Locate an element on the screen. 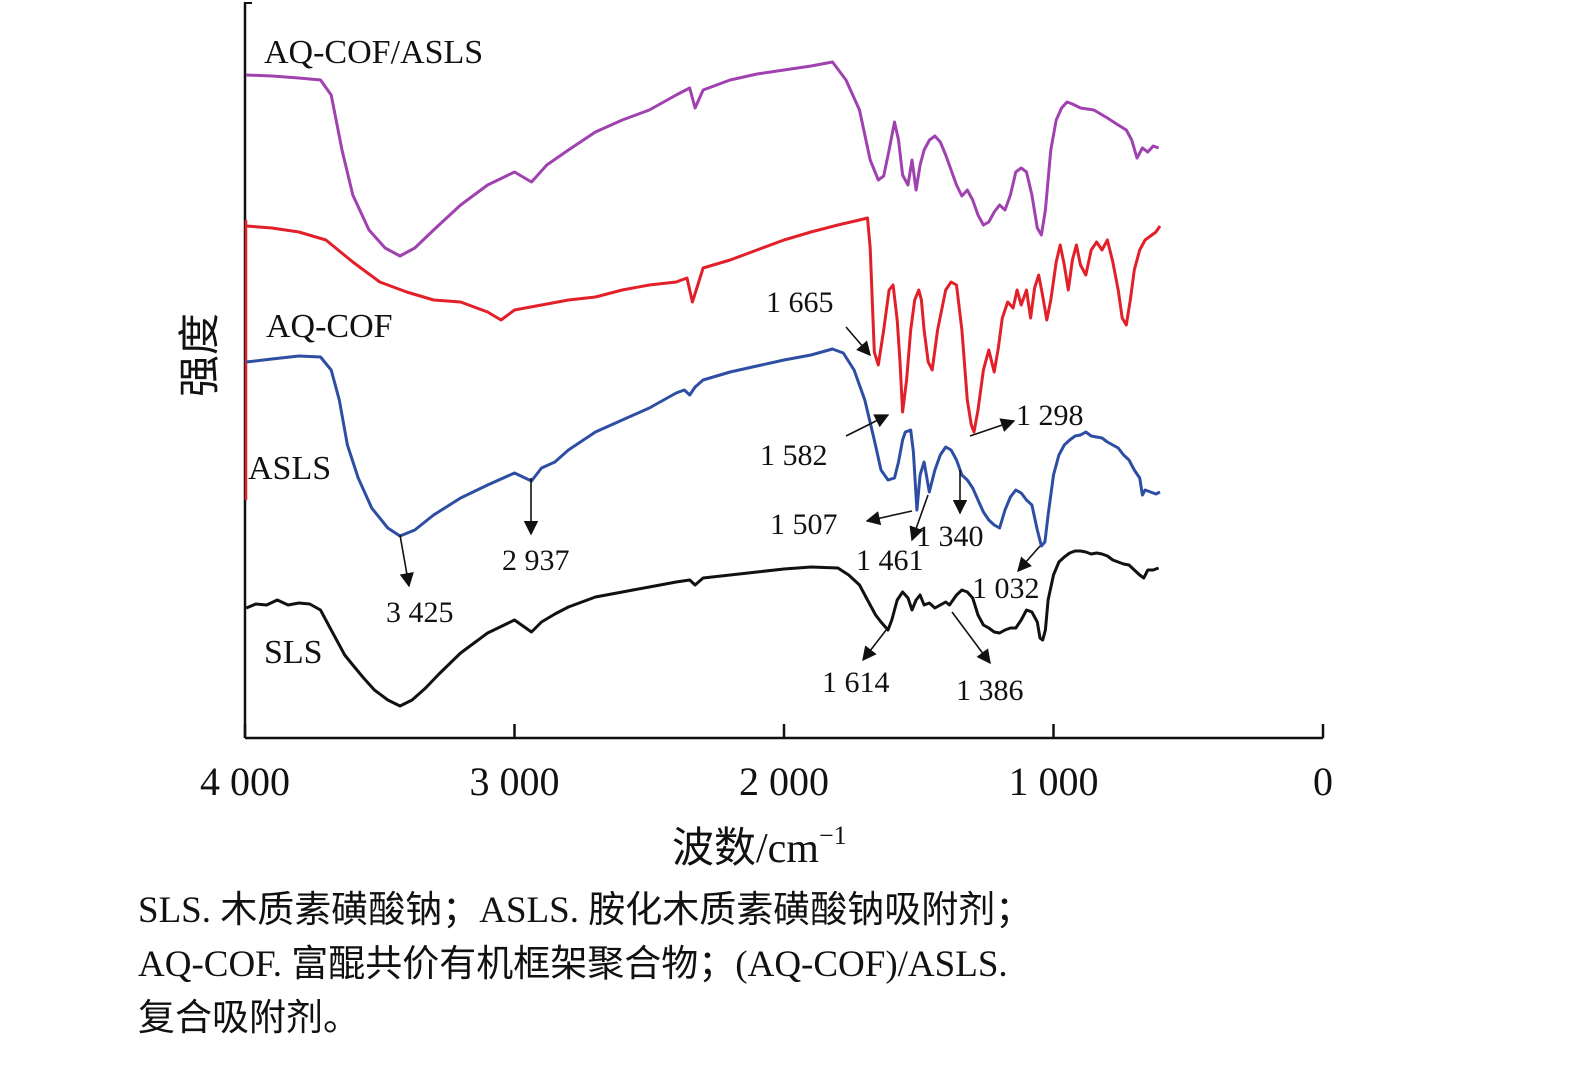  series-label-aqcof: AQ-COF is located at coordinates (329, 326).